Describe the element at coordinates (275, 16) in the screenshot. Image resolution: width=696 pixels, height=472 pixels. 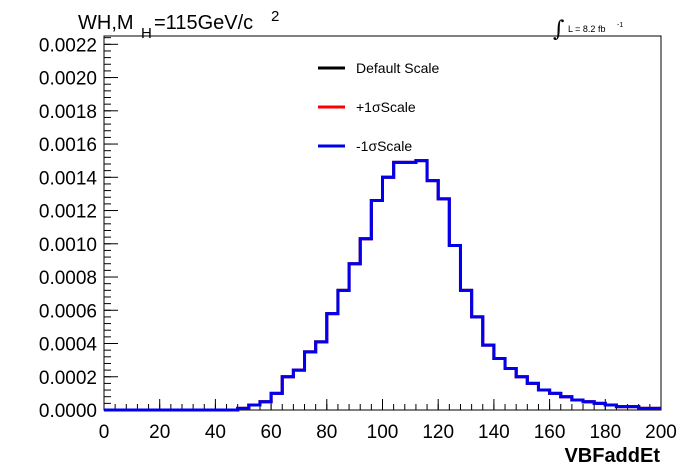
I see `title-superscript: 2` at that location.